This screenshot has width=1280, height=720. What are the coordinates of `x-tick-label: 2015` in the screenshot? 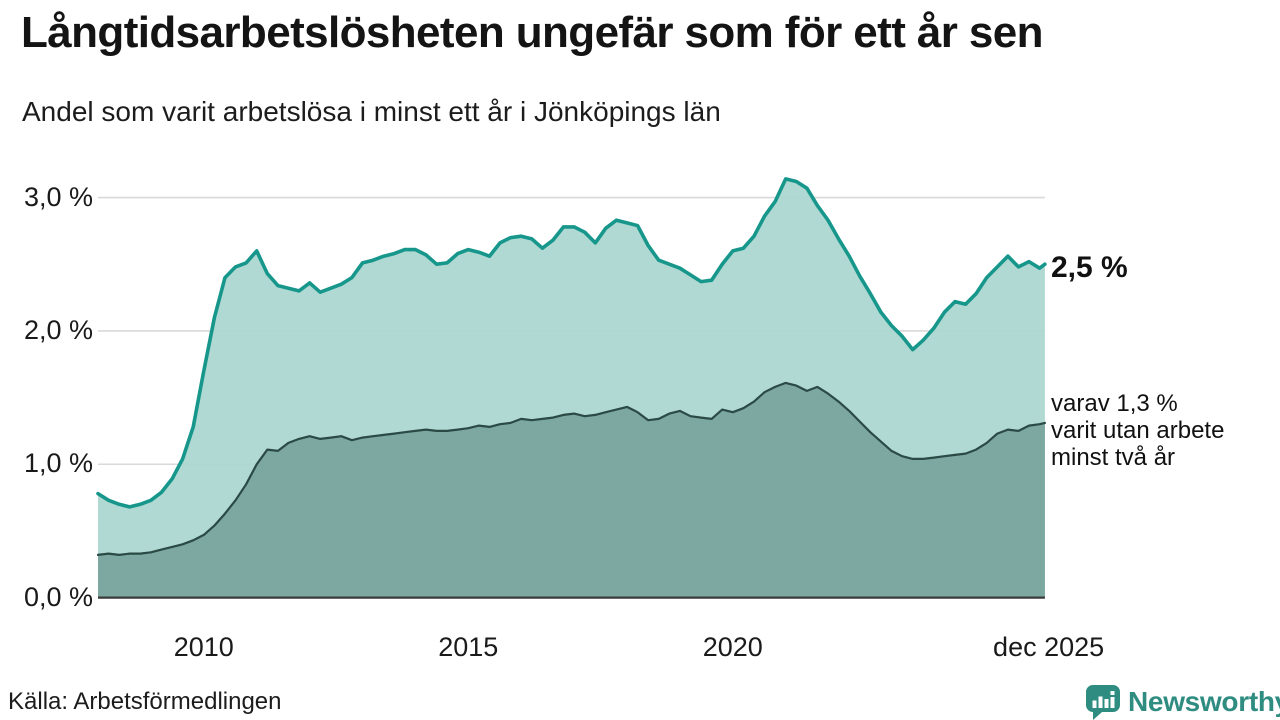 It's located at (468, 647).